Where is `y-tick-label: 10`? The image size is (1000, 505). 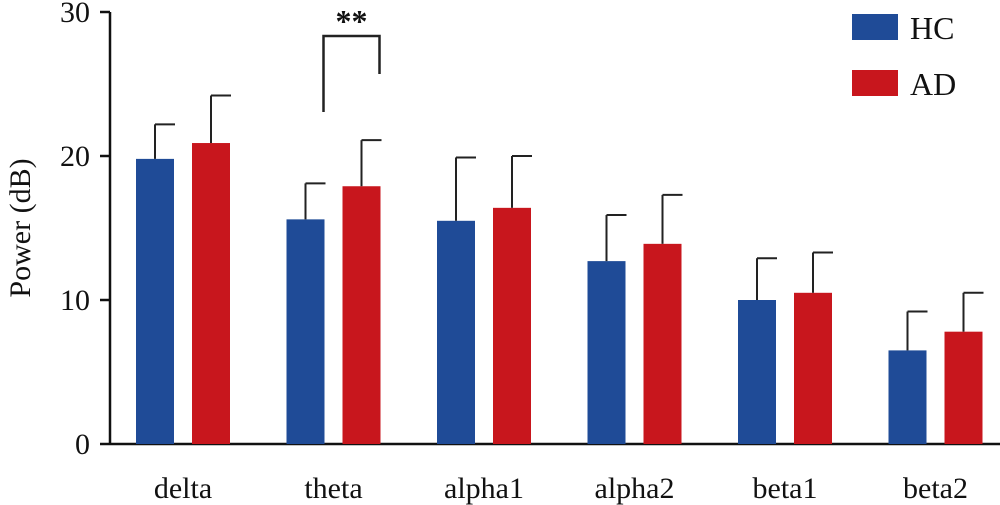 y-tick-label: 10 is located at coordinates (75, 300).